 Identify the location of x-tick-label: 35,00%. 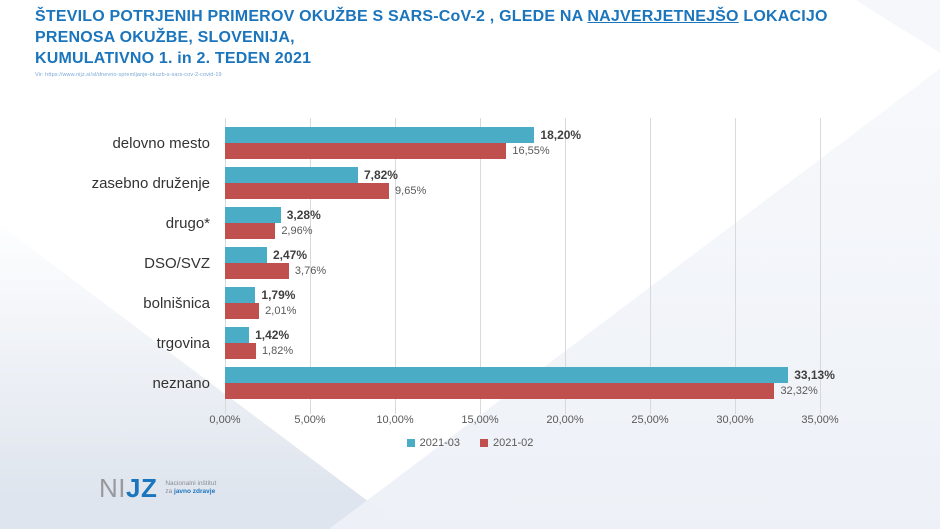
(820, 420).